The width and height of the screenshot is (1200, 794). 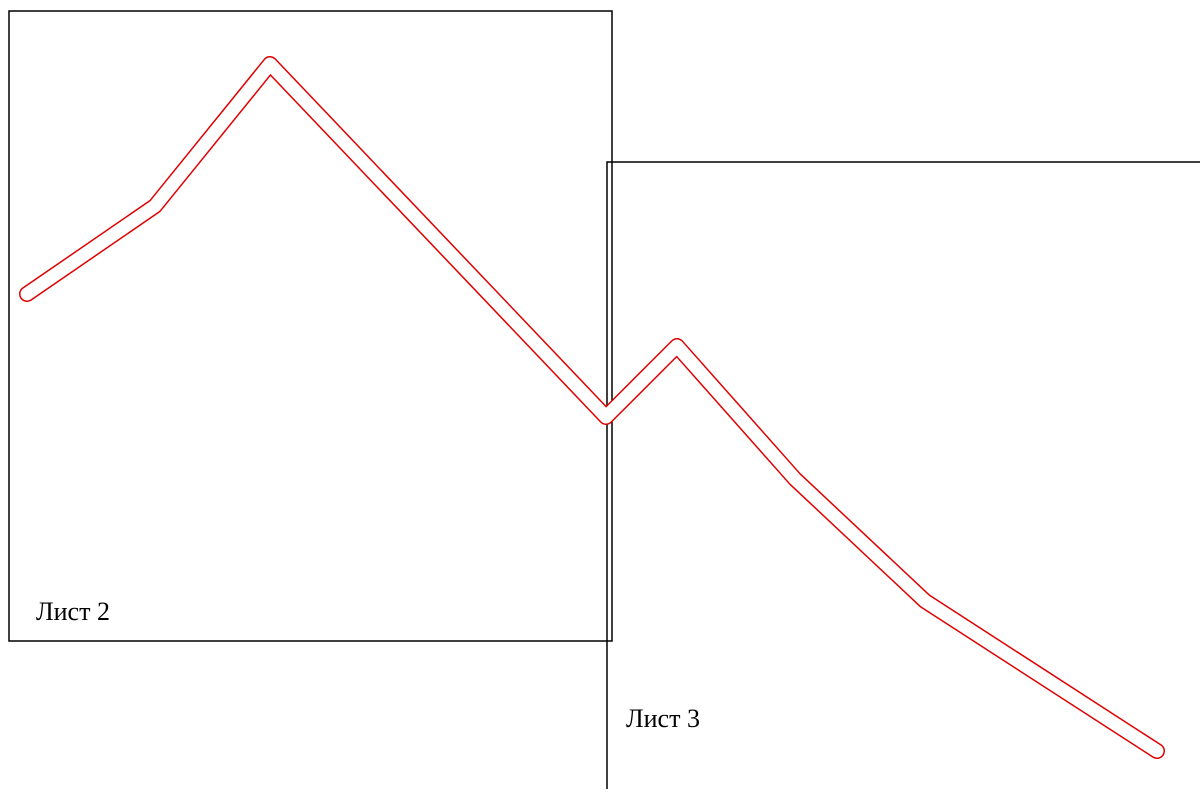 I want to click on sheet-2-label: Лист 2, so click(x=73, y=611).